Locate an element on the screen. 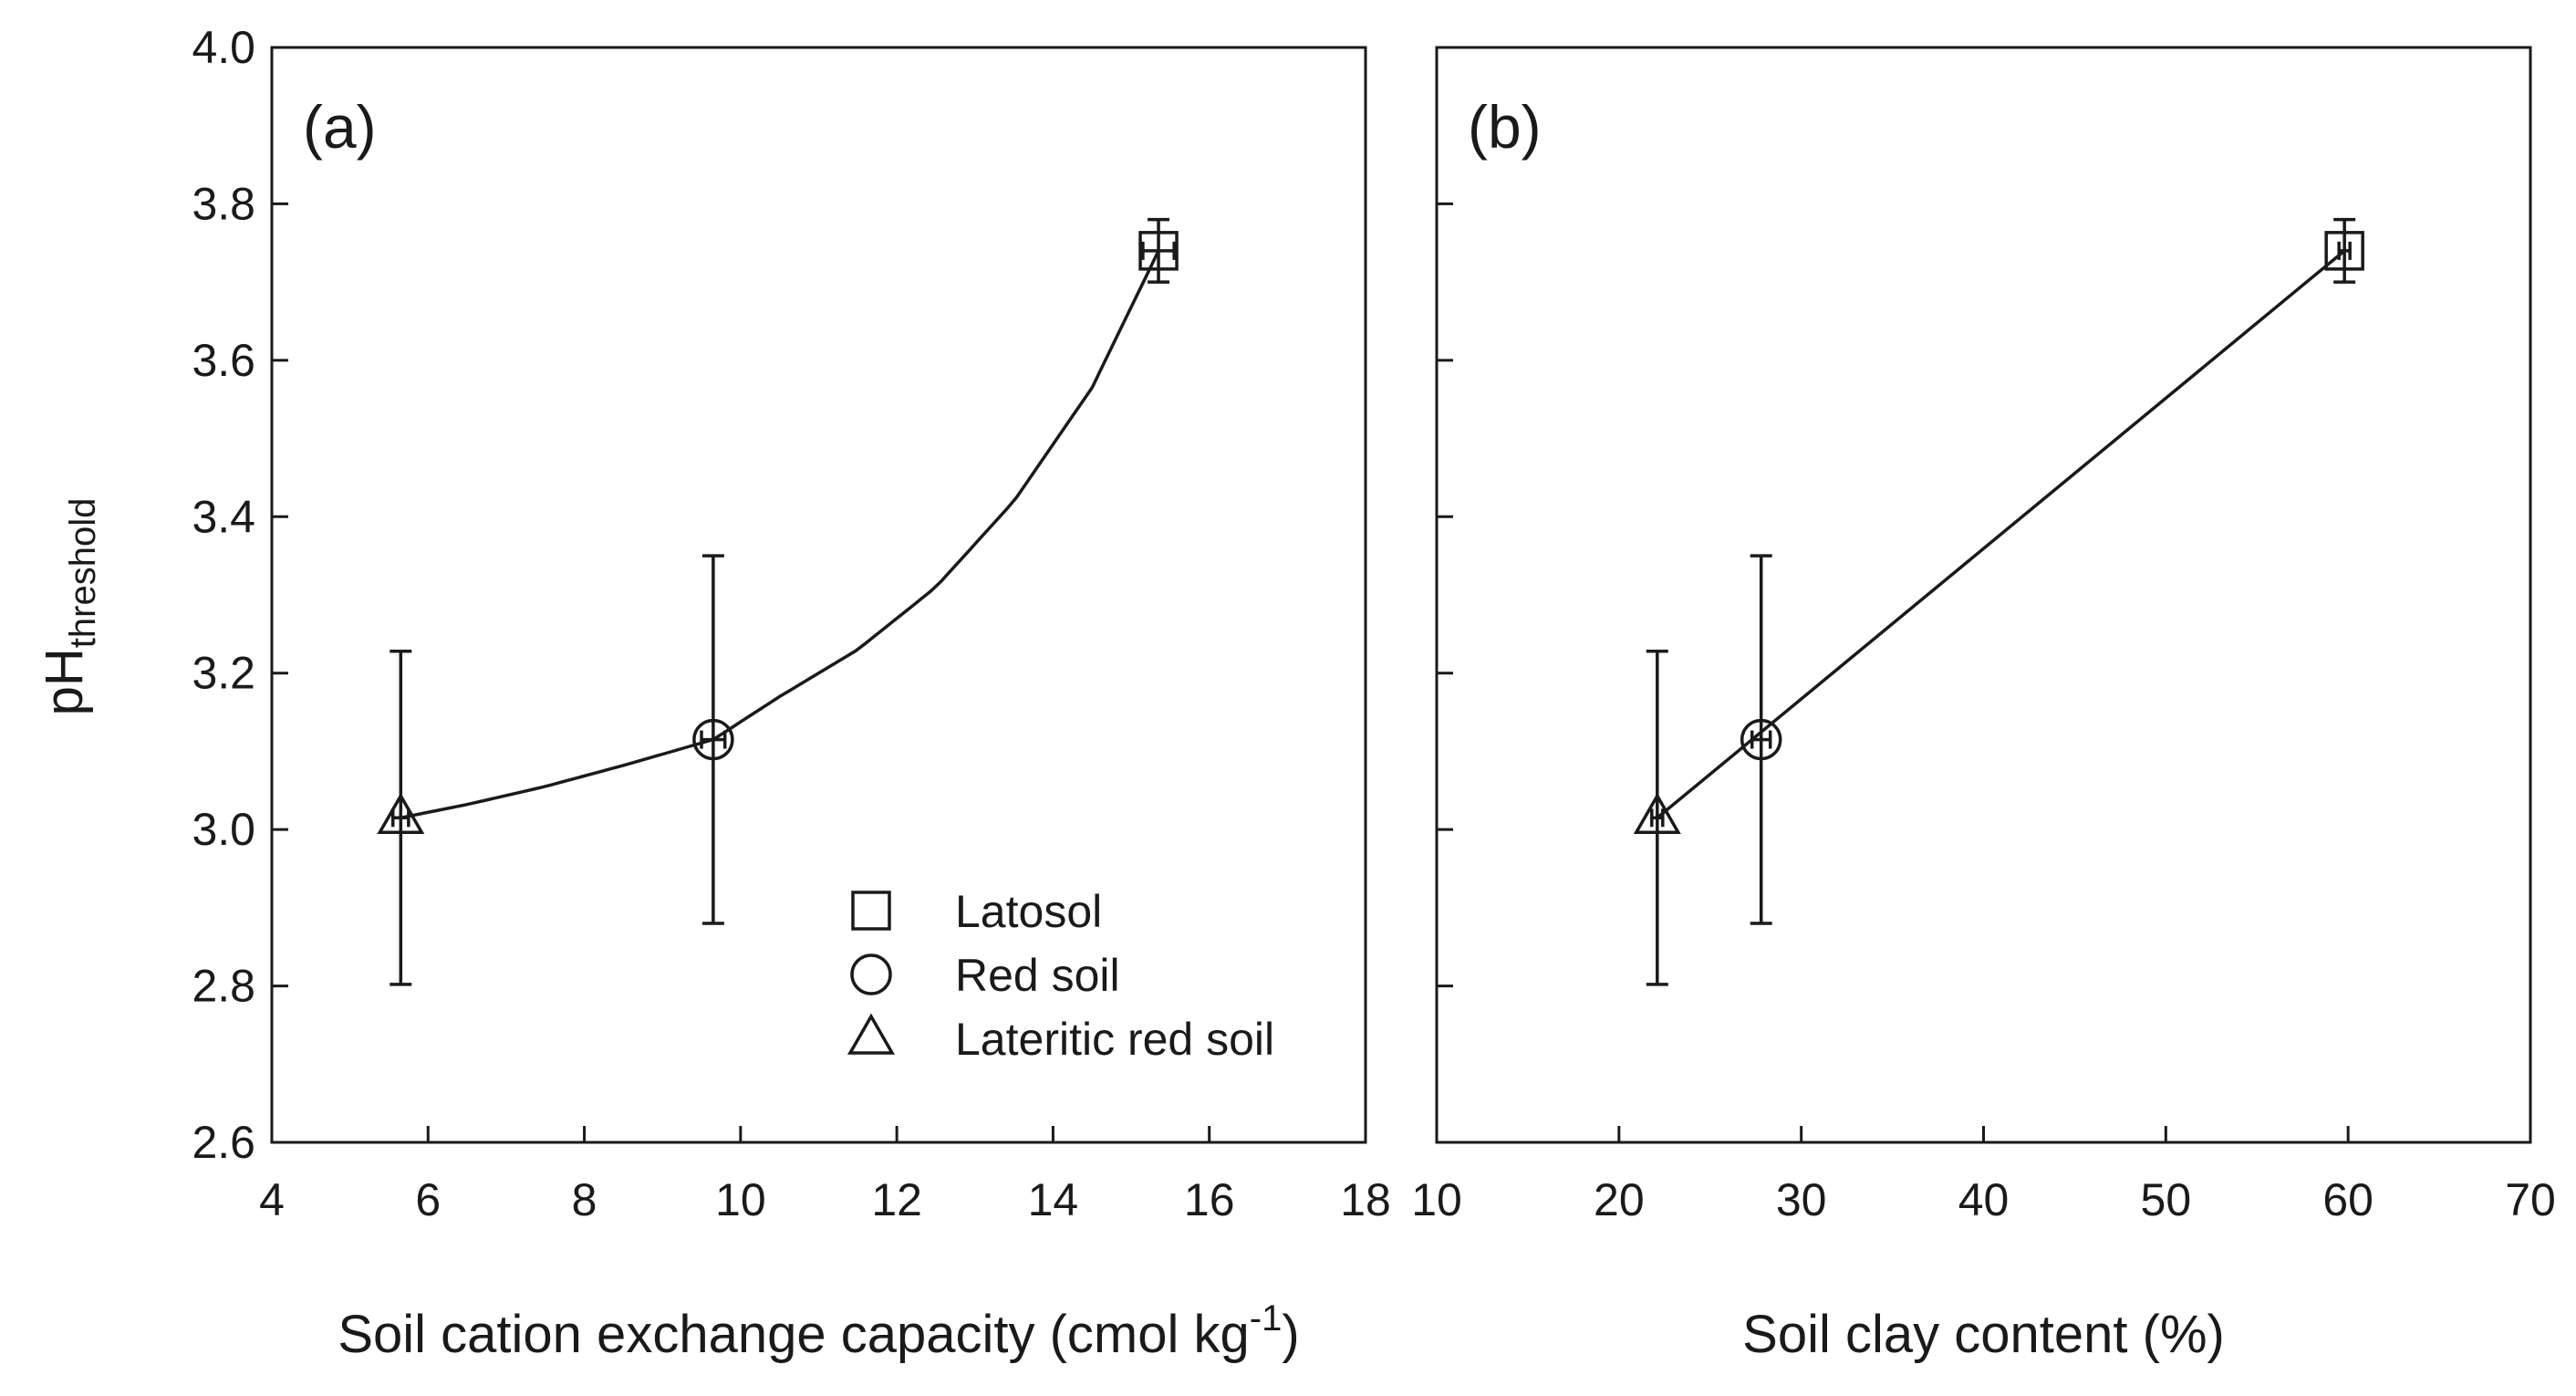 The width and height of the screenshot is (2576, 1396). x-tick-label: 20 is located at coordinates (1619, 1199).